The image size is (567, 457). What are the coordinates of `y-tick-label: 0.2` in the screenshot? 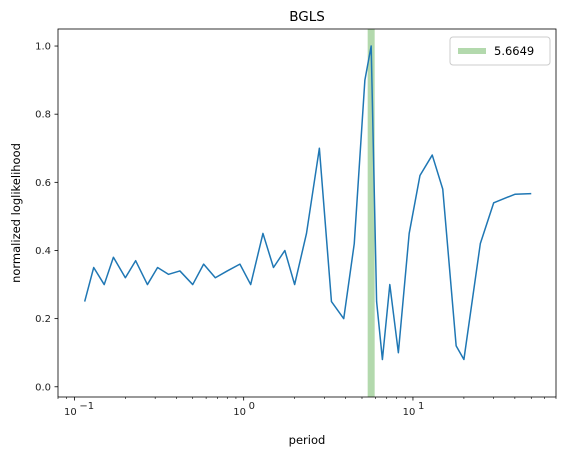 It's located at (43, 319).